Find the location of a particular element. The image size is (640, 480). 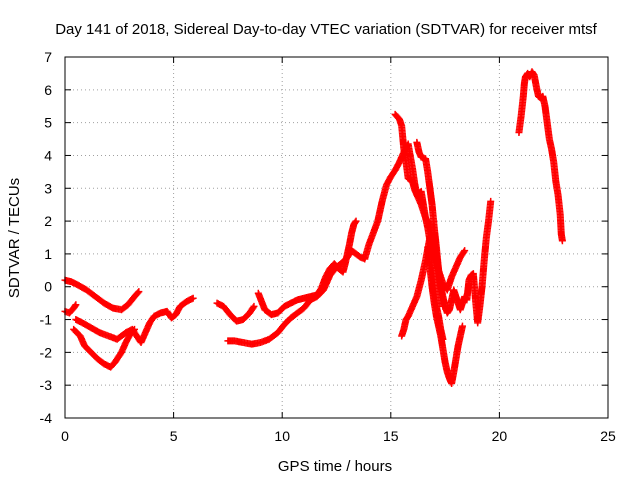

data-series-c5 is located at coordinates (462, 262).